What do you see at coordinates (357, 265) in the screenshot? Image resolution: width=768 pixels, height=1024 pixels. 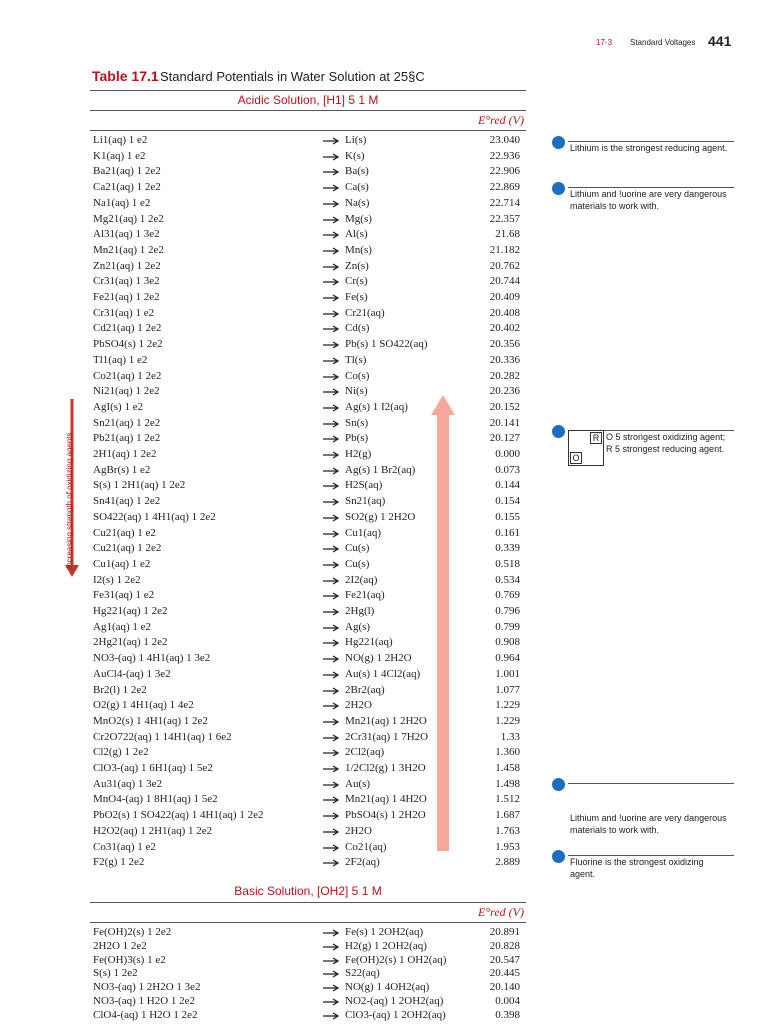 I see `product: Zn(s)` at bounding box center [357, 265].